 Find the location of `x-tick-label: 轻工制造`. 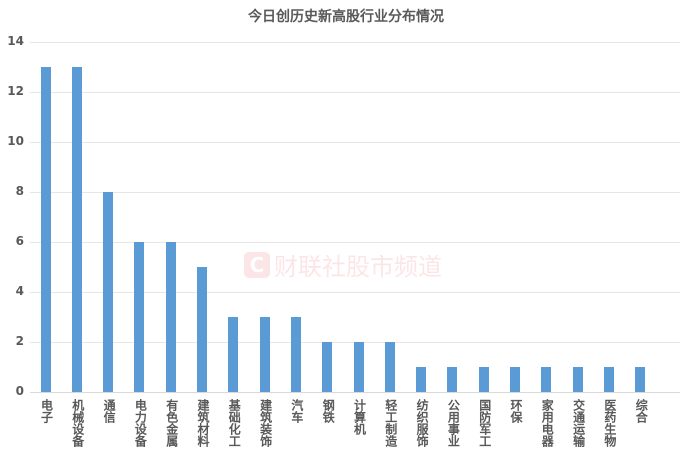

x-tick-label: 轻工制造 is located at coordinates (390, 423).